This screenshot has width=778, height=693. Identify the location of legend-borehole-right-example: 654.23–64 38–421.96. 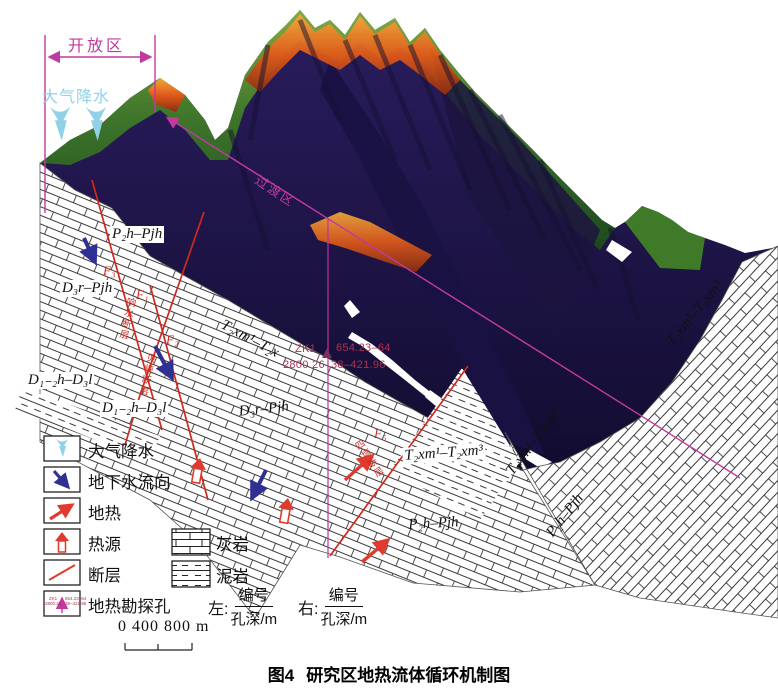
(75, 601).